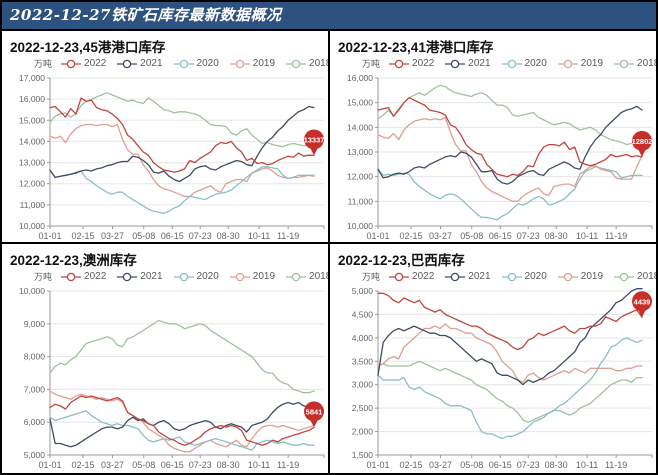 This screenshot has height=475, width=658. I want to click on svg-text: 06-15, so click(500, 236).